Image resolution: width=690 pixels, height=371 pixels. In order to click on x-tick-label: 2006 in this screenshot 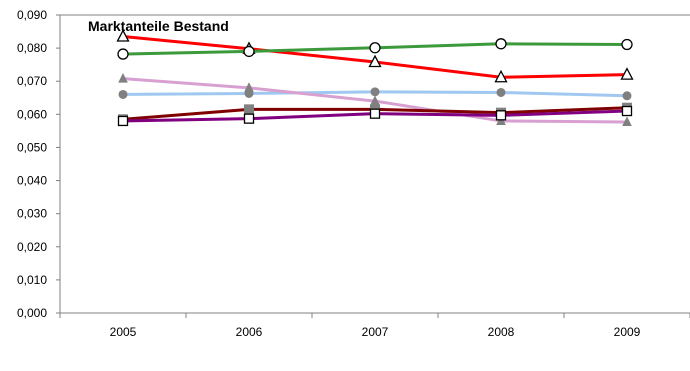, I will do `click(249, 332)`.